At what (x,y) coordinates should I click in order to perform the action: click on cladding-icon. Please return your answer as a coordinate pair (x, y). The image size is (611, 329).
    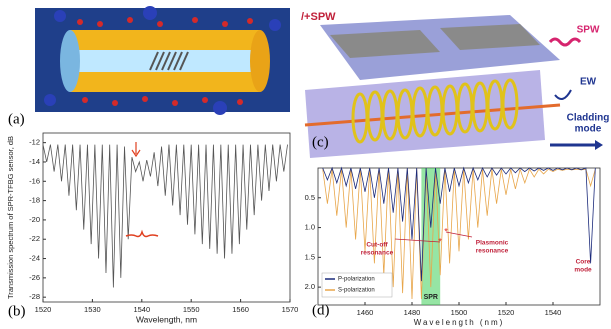
    Looking at the image, I should click on (599, 145).